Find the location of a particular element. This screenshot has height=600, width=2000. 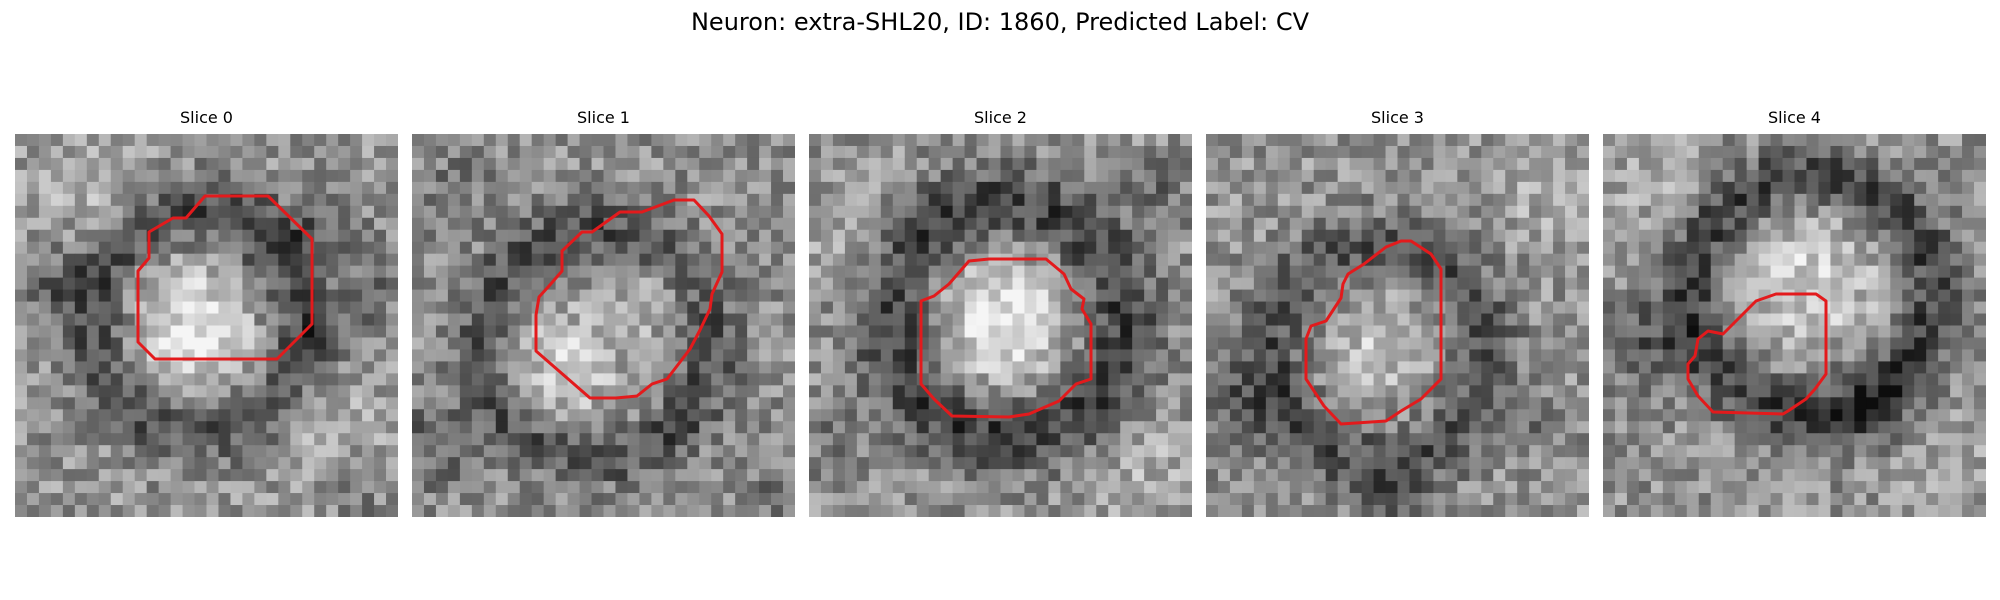

slice-image is located at coordinates (206, 325).